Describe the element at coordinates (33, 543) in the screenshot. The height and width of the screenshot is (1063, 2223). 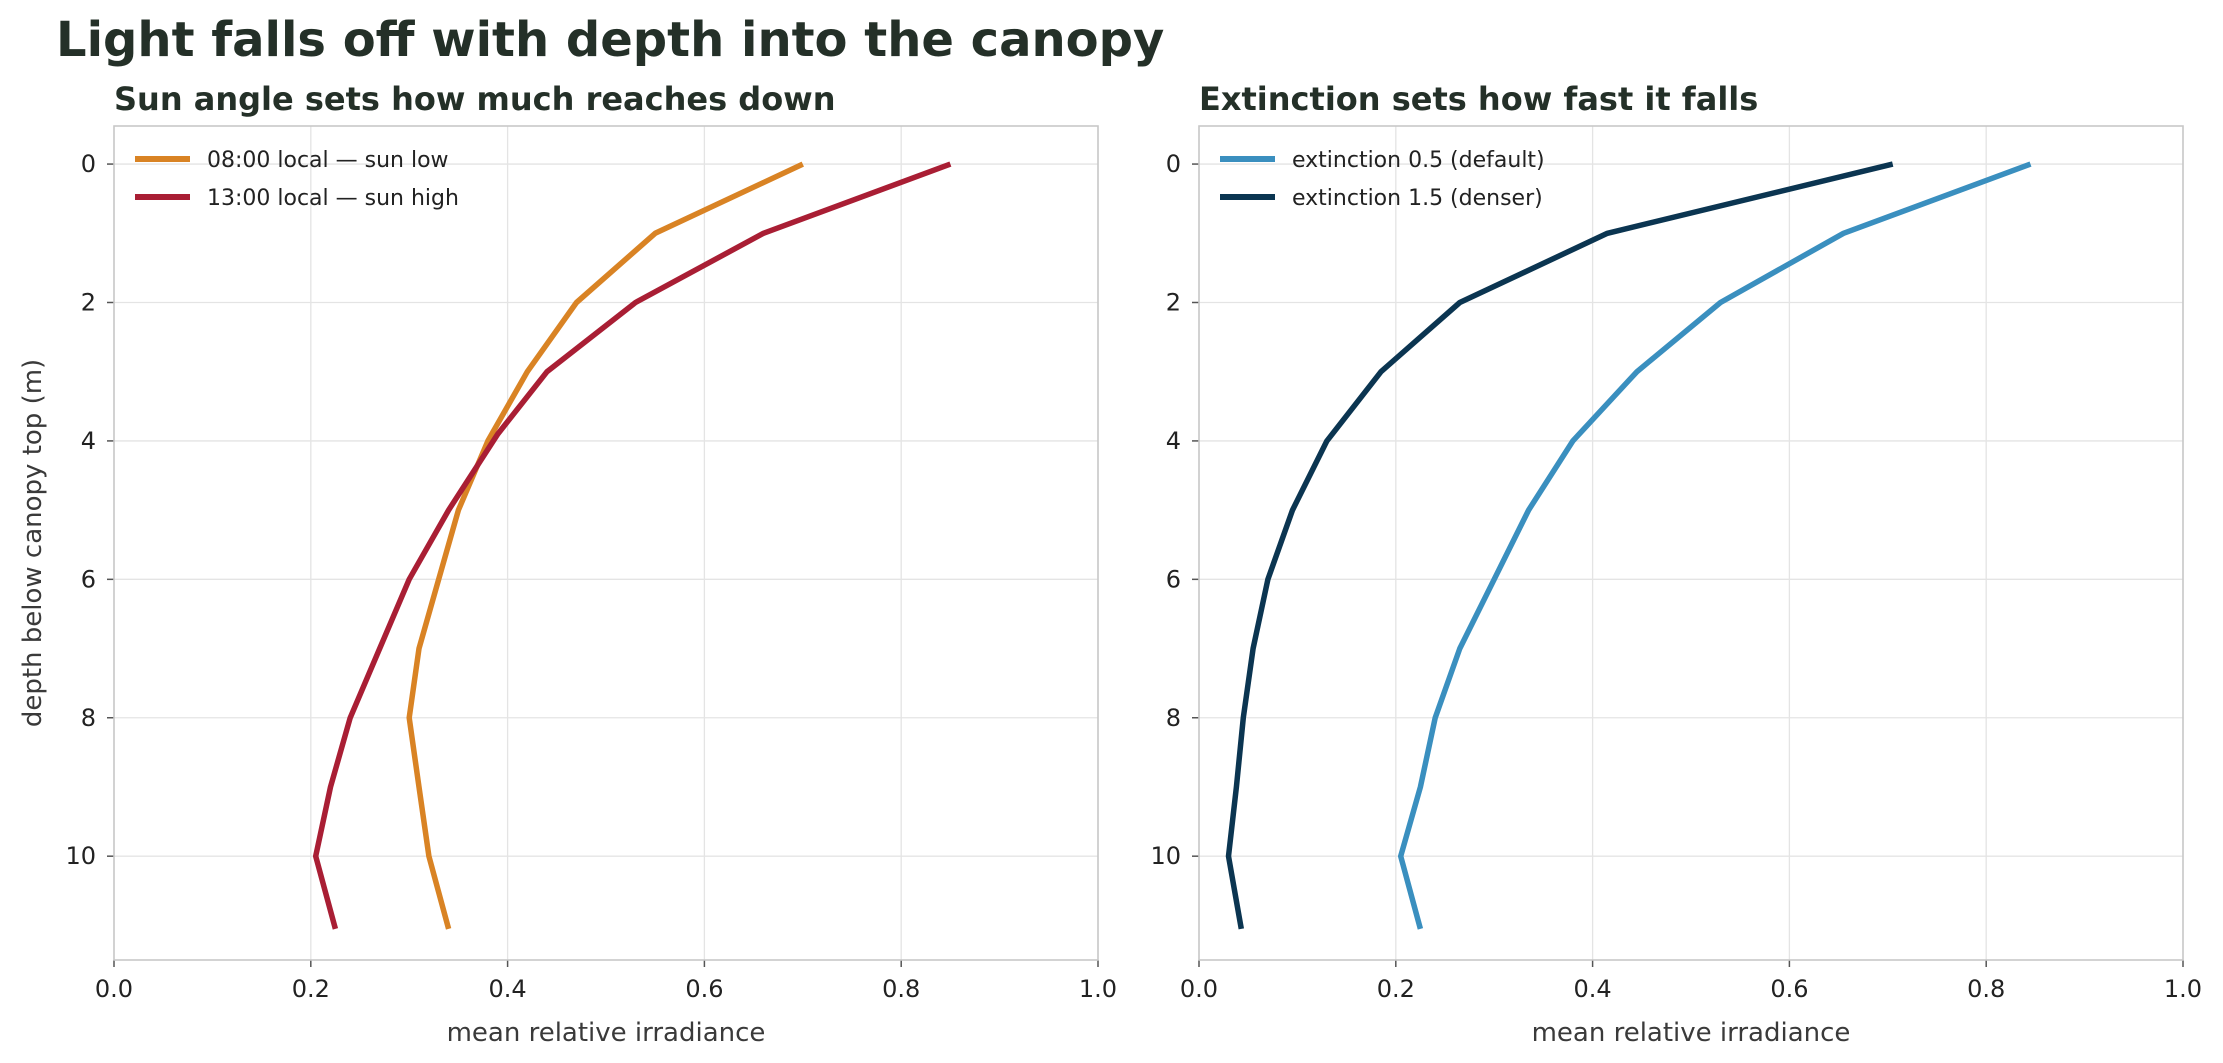
I see `y-axis-label: depth below canopy top (m)` at that location.